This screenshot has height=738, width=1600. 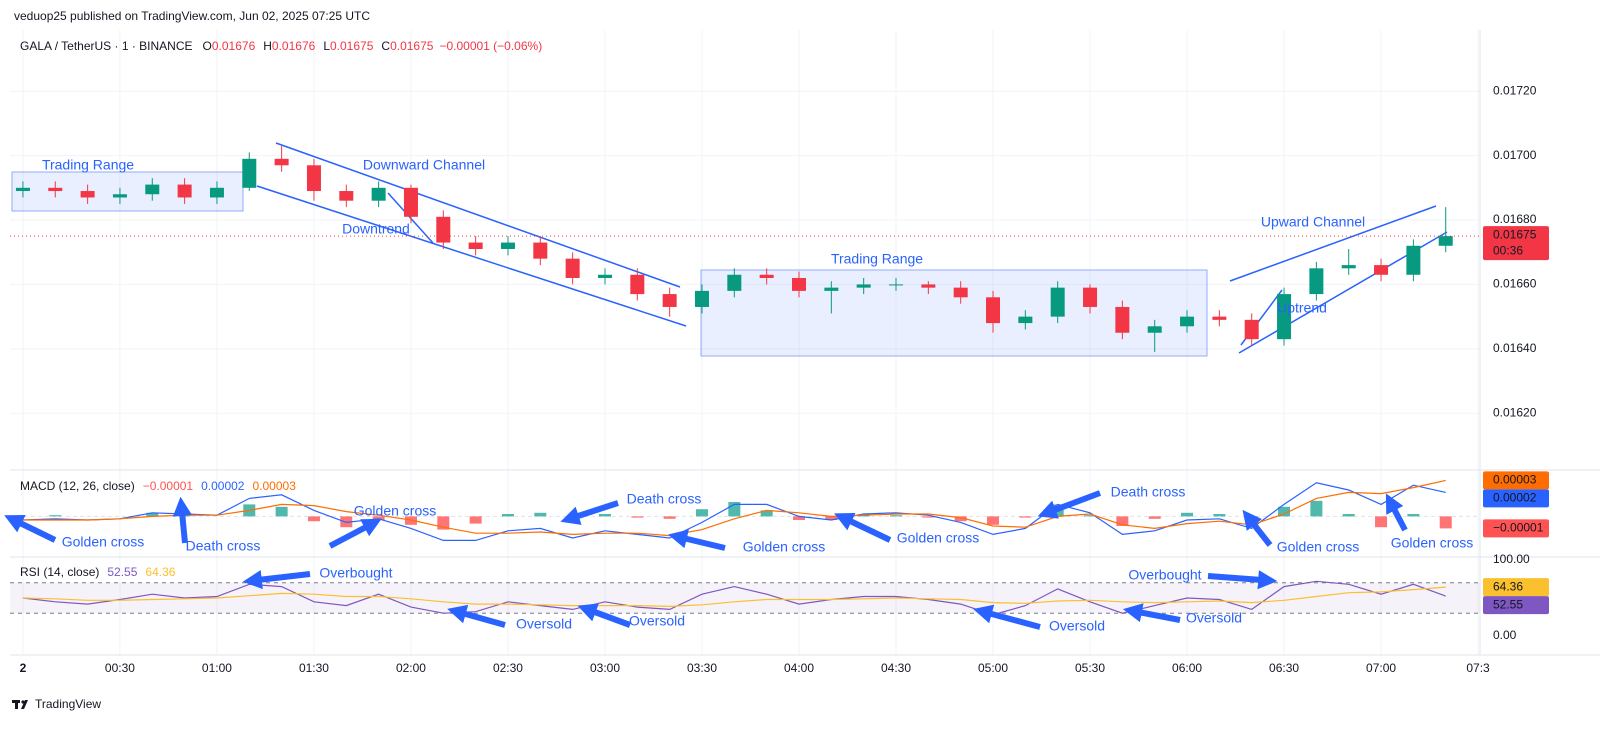 I want to click on last-price-label: 0.01675, so click(x=1515, y=234).